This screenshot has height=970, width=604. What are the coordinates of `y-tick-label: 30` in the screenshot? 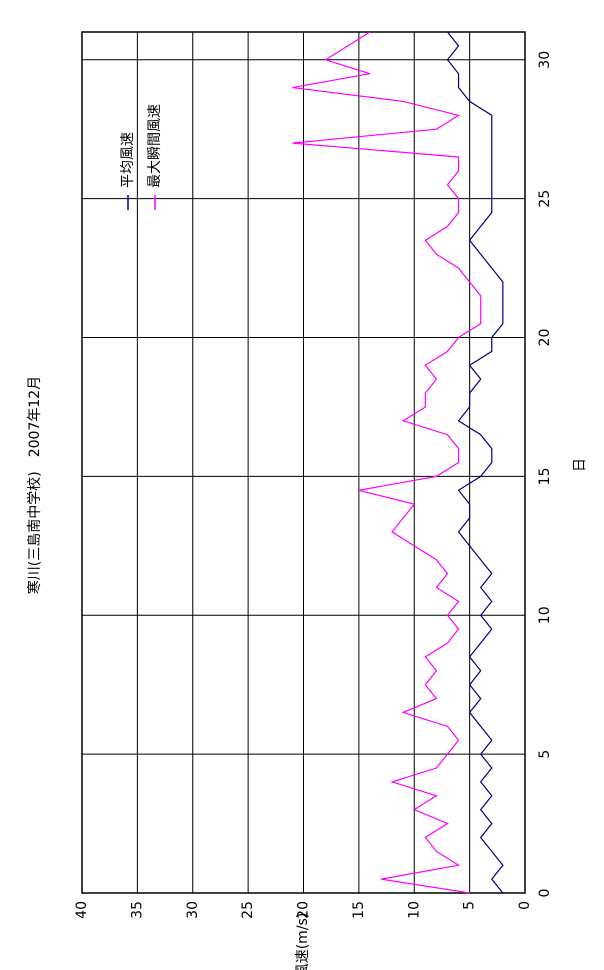 It's located at (193, 910).